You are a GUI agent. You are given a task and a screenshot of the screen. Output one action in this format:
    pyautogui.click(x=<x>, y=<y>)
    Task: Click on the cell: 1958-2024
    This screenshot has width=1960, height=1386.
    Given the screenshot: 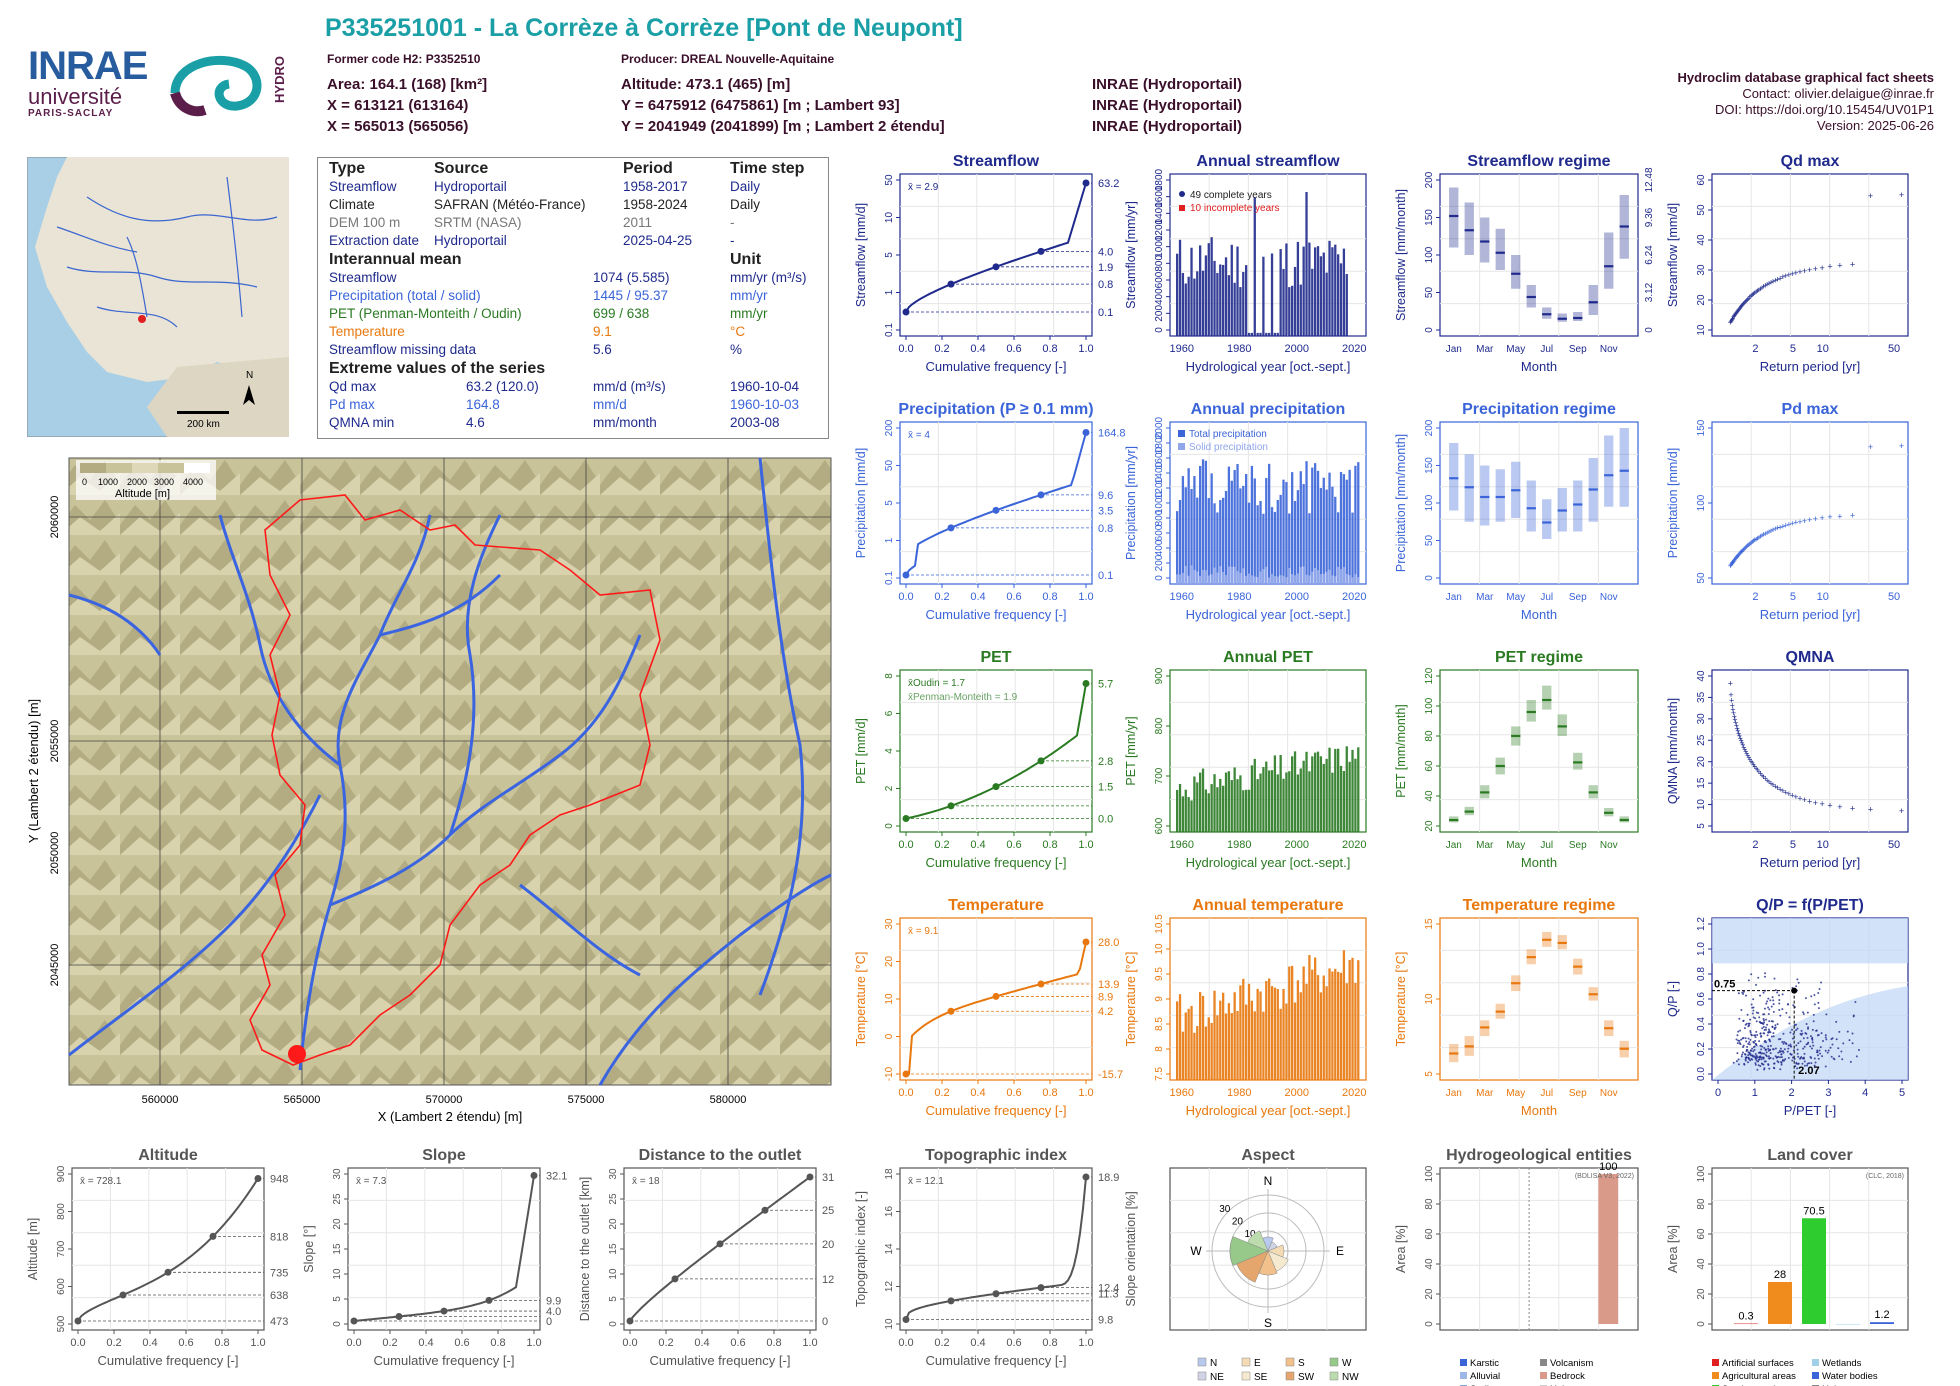 What is the action you would take?
    pyautogui.click(x=655, y=204)
    